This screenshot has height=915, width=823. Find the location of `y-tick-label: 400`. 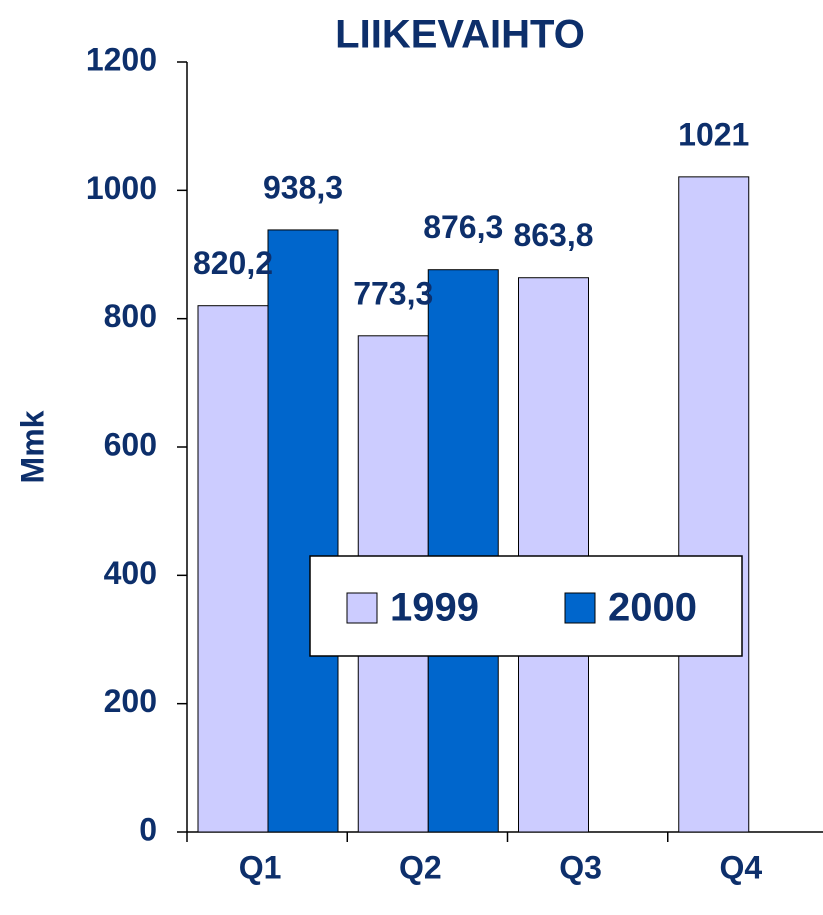

y-tick-label: 400 is located at coordinates (130, 573).